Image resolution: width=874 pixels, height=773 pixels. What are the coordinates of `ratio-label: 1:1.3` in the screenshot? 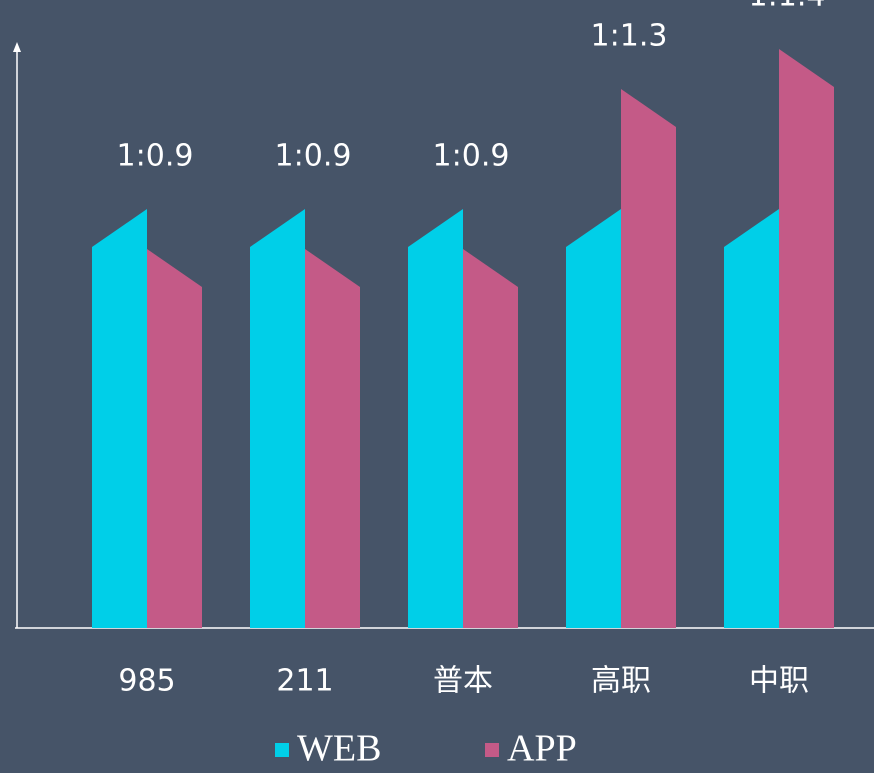 It's located at (629, 36).